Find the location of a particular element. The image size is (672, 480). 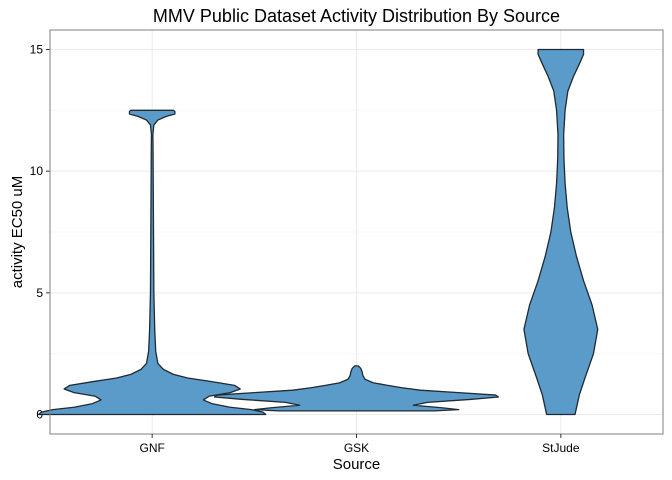

x-axis-title: Source is located at coordinates (357, 464).